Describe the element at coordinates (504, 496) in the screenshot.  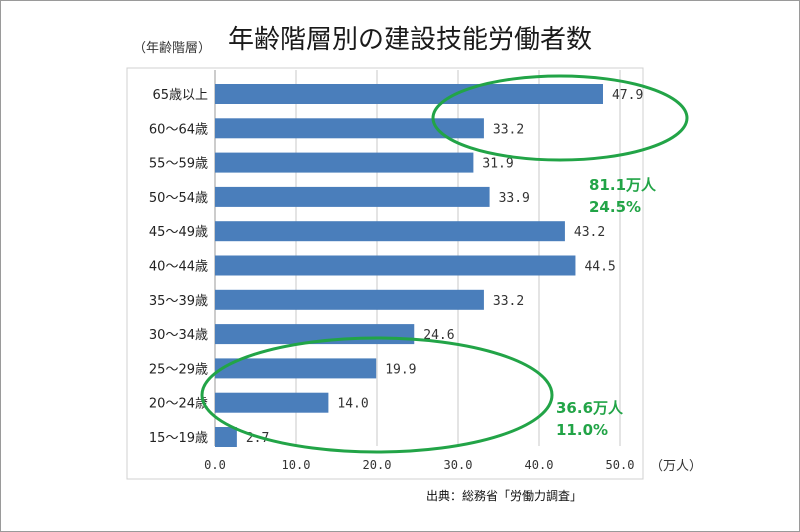
I see `source-note: 出典：総務省「労働力調査」` at that location.